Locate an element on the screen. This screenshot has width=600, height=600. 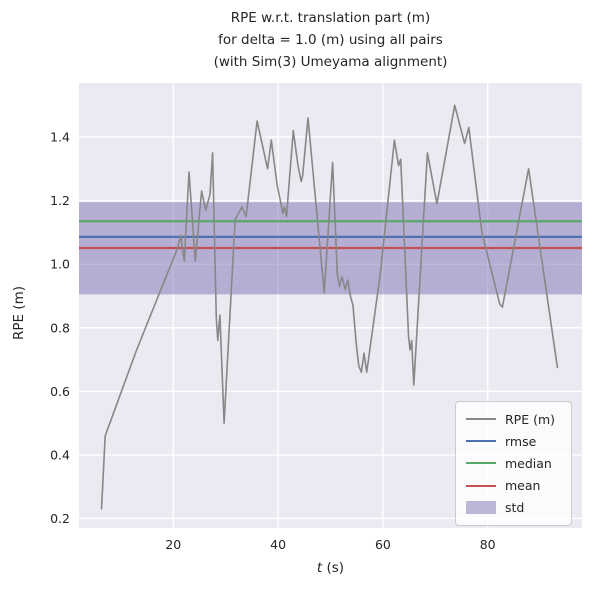
legend-label: rmse is located at coordinates (521, 441).